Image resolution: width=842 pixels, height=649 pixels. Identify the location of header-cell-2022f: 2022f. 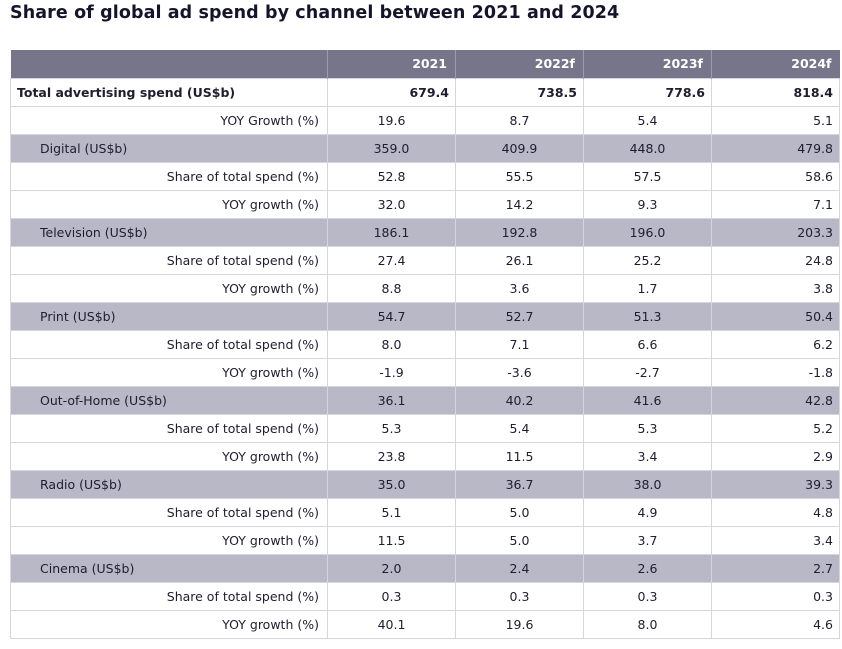
(519, 64).